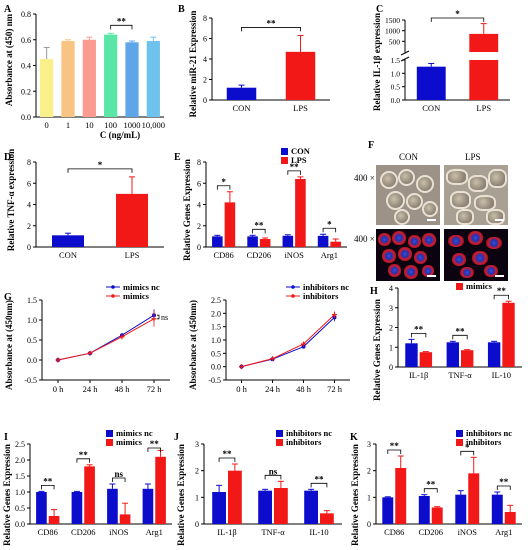  Describe the element at coordinates (408, 255) in the screenshot. I see `micrograph-con-fluorescence` at that location.